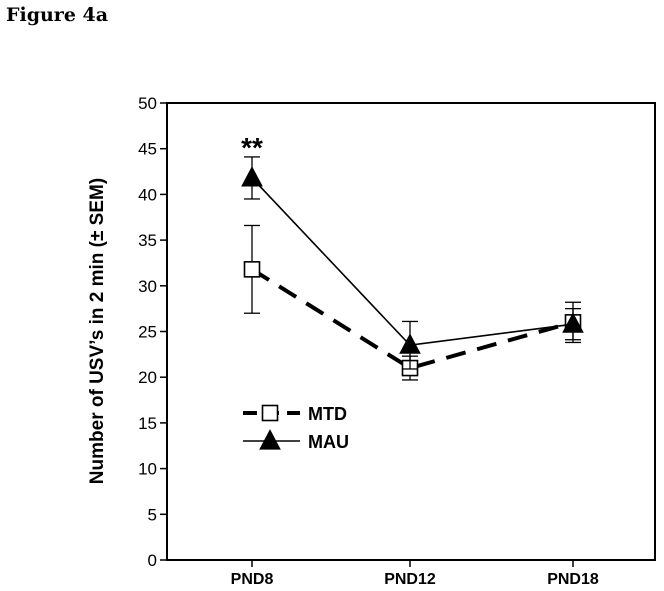 This screenshot has height=591, width=664. Describe the element at coordinates (328, 442) in the screenshot. I see `legend-label: MAU` at that location.